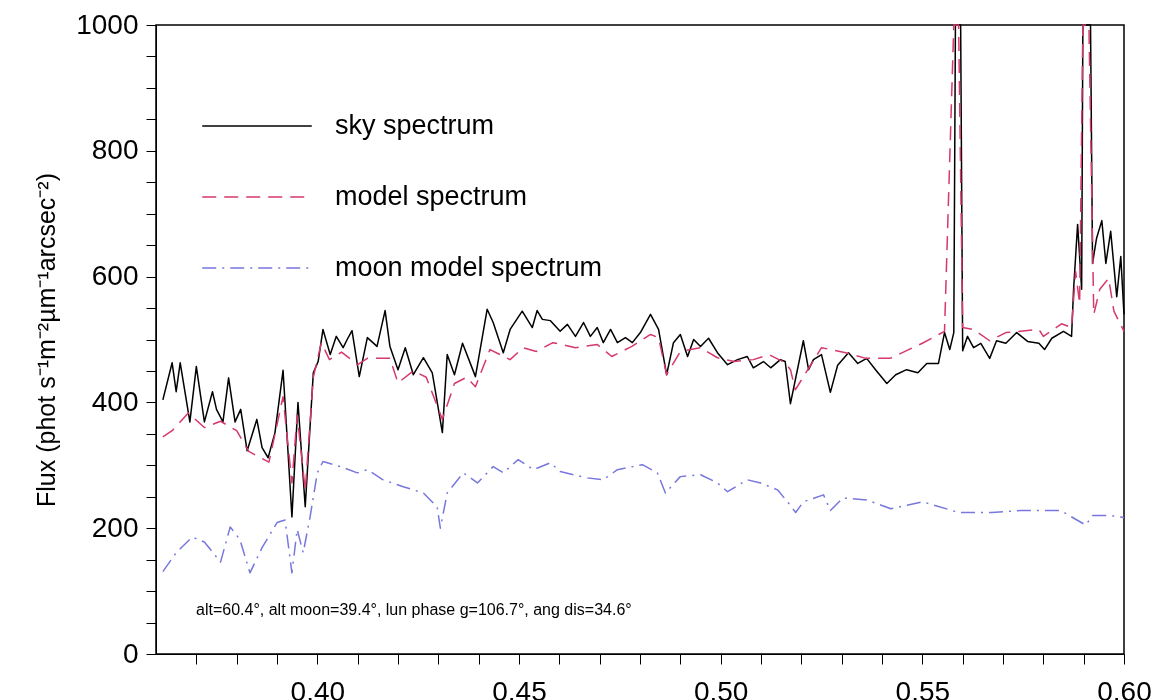 This screenshot has height=700, width=1151. Describe the element at coordinates (414, 609) in the screenshot. I see `annotation: alt=60.4°, alt moon=39.4°, lun phase g=106.7°, ang dis=34.6°` at that location.